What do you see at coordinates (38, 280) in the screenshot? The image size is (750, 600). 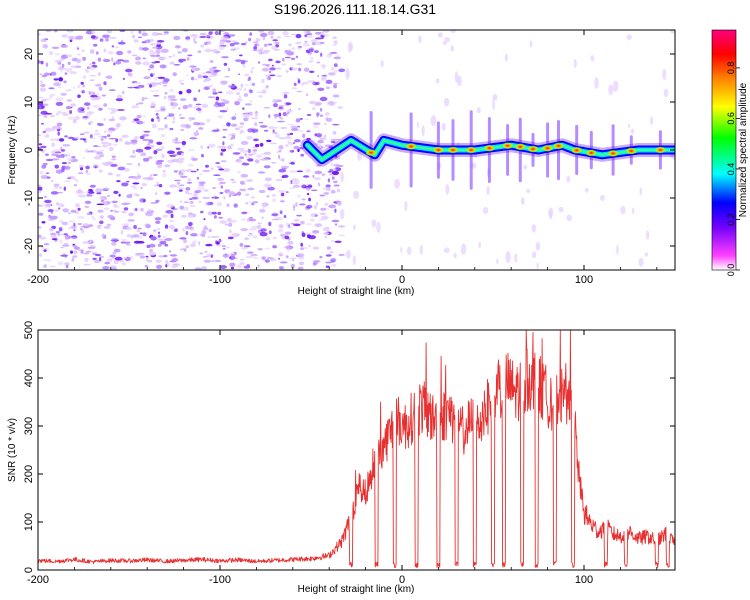 I see `spectrogram-xtick-label: -200` at bounding box center [38, 280].